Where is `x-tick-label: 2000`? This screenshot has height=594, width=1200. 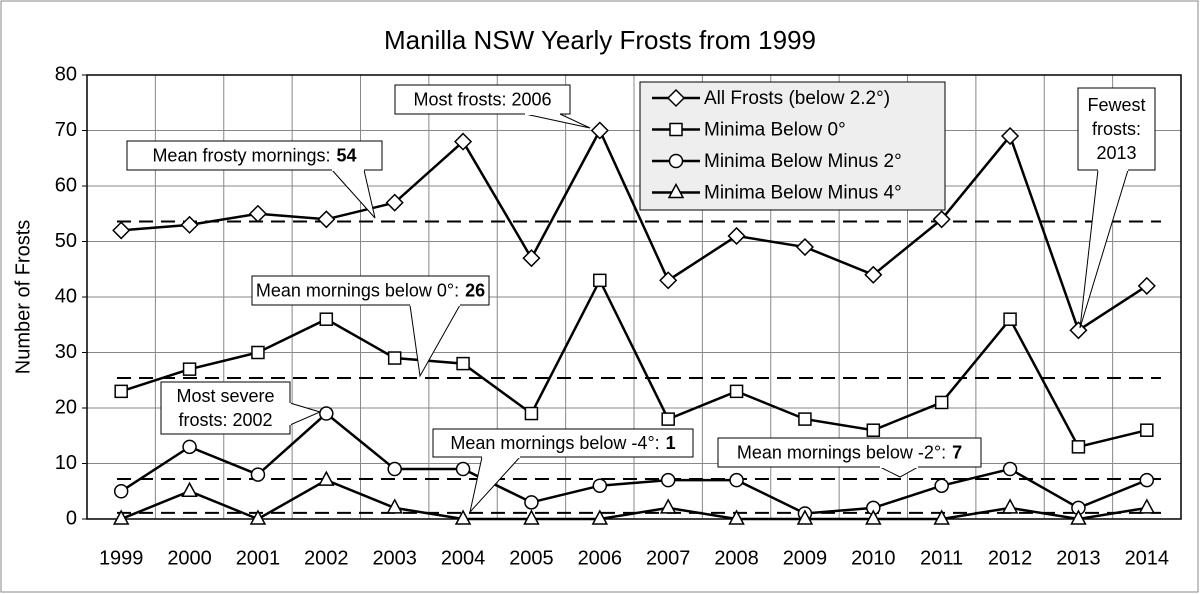
x-tick-label: 2000 is located at coordinates (189, 558).